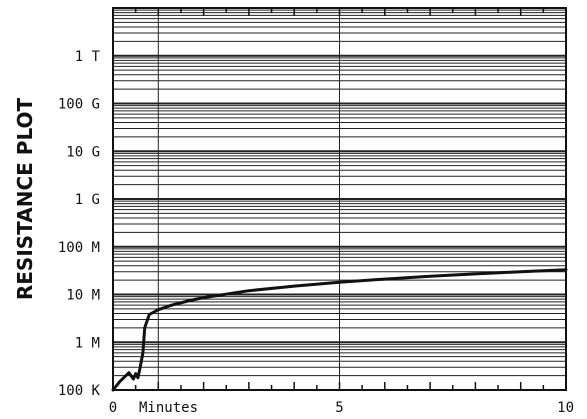  I want to click on y-tick-label: 100 G, so click(79, 105).